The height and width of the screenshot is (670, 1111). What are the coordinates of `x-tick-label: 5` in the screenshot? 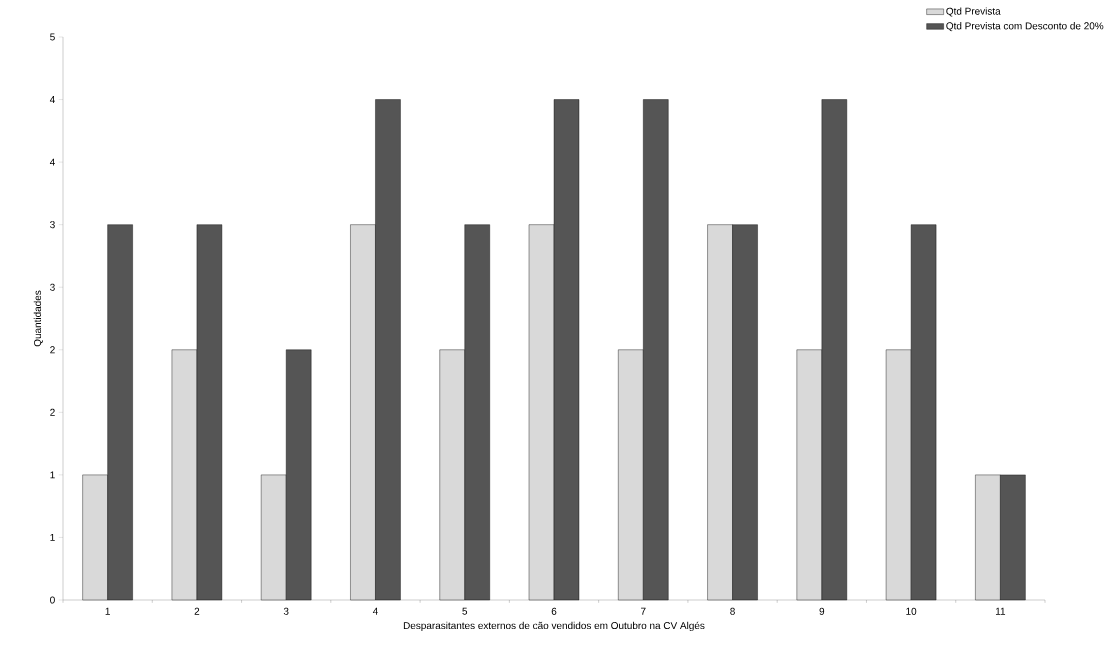 It's located at (465, 611).